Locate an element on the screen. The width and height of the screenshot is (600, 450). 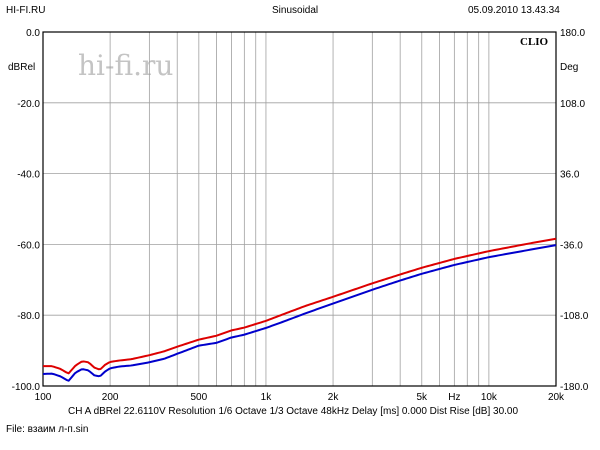
y-tick-label-right: 108.0 is located at coordinates (572, 104).